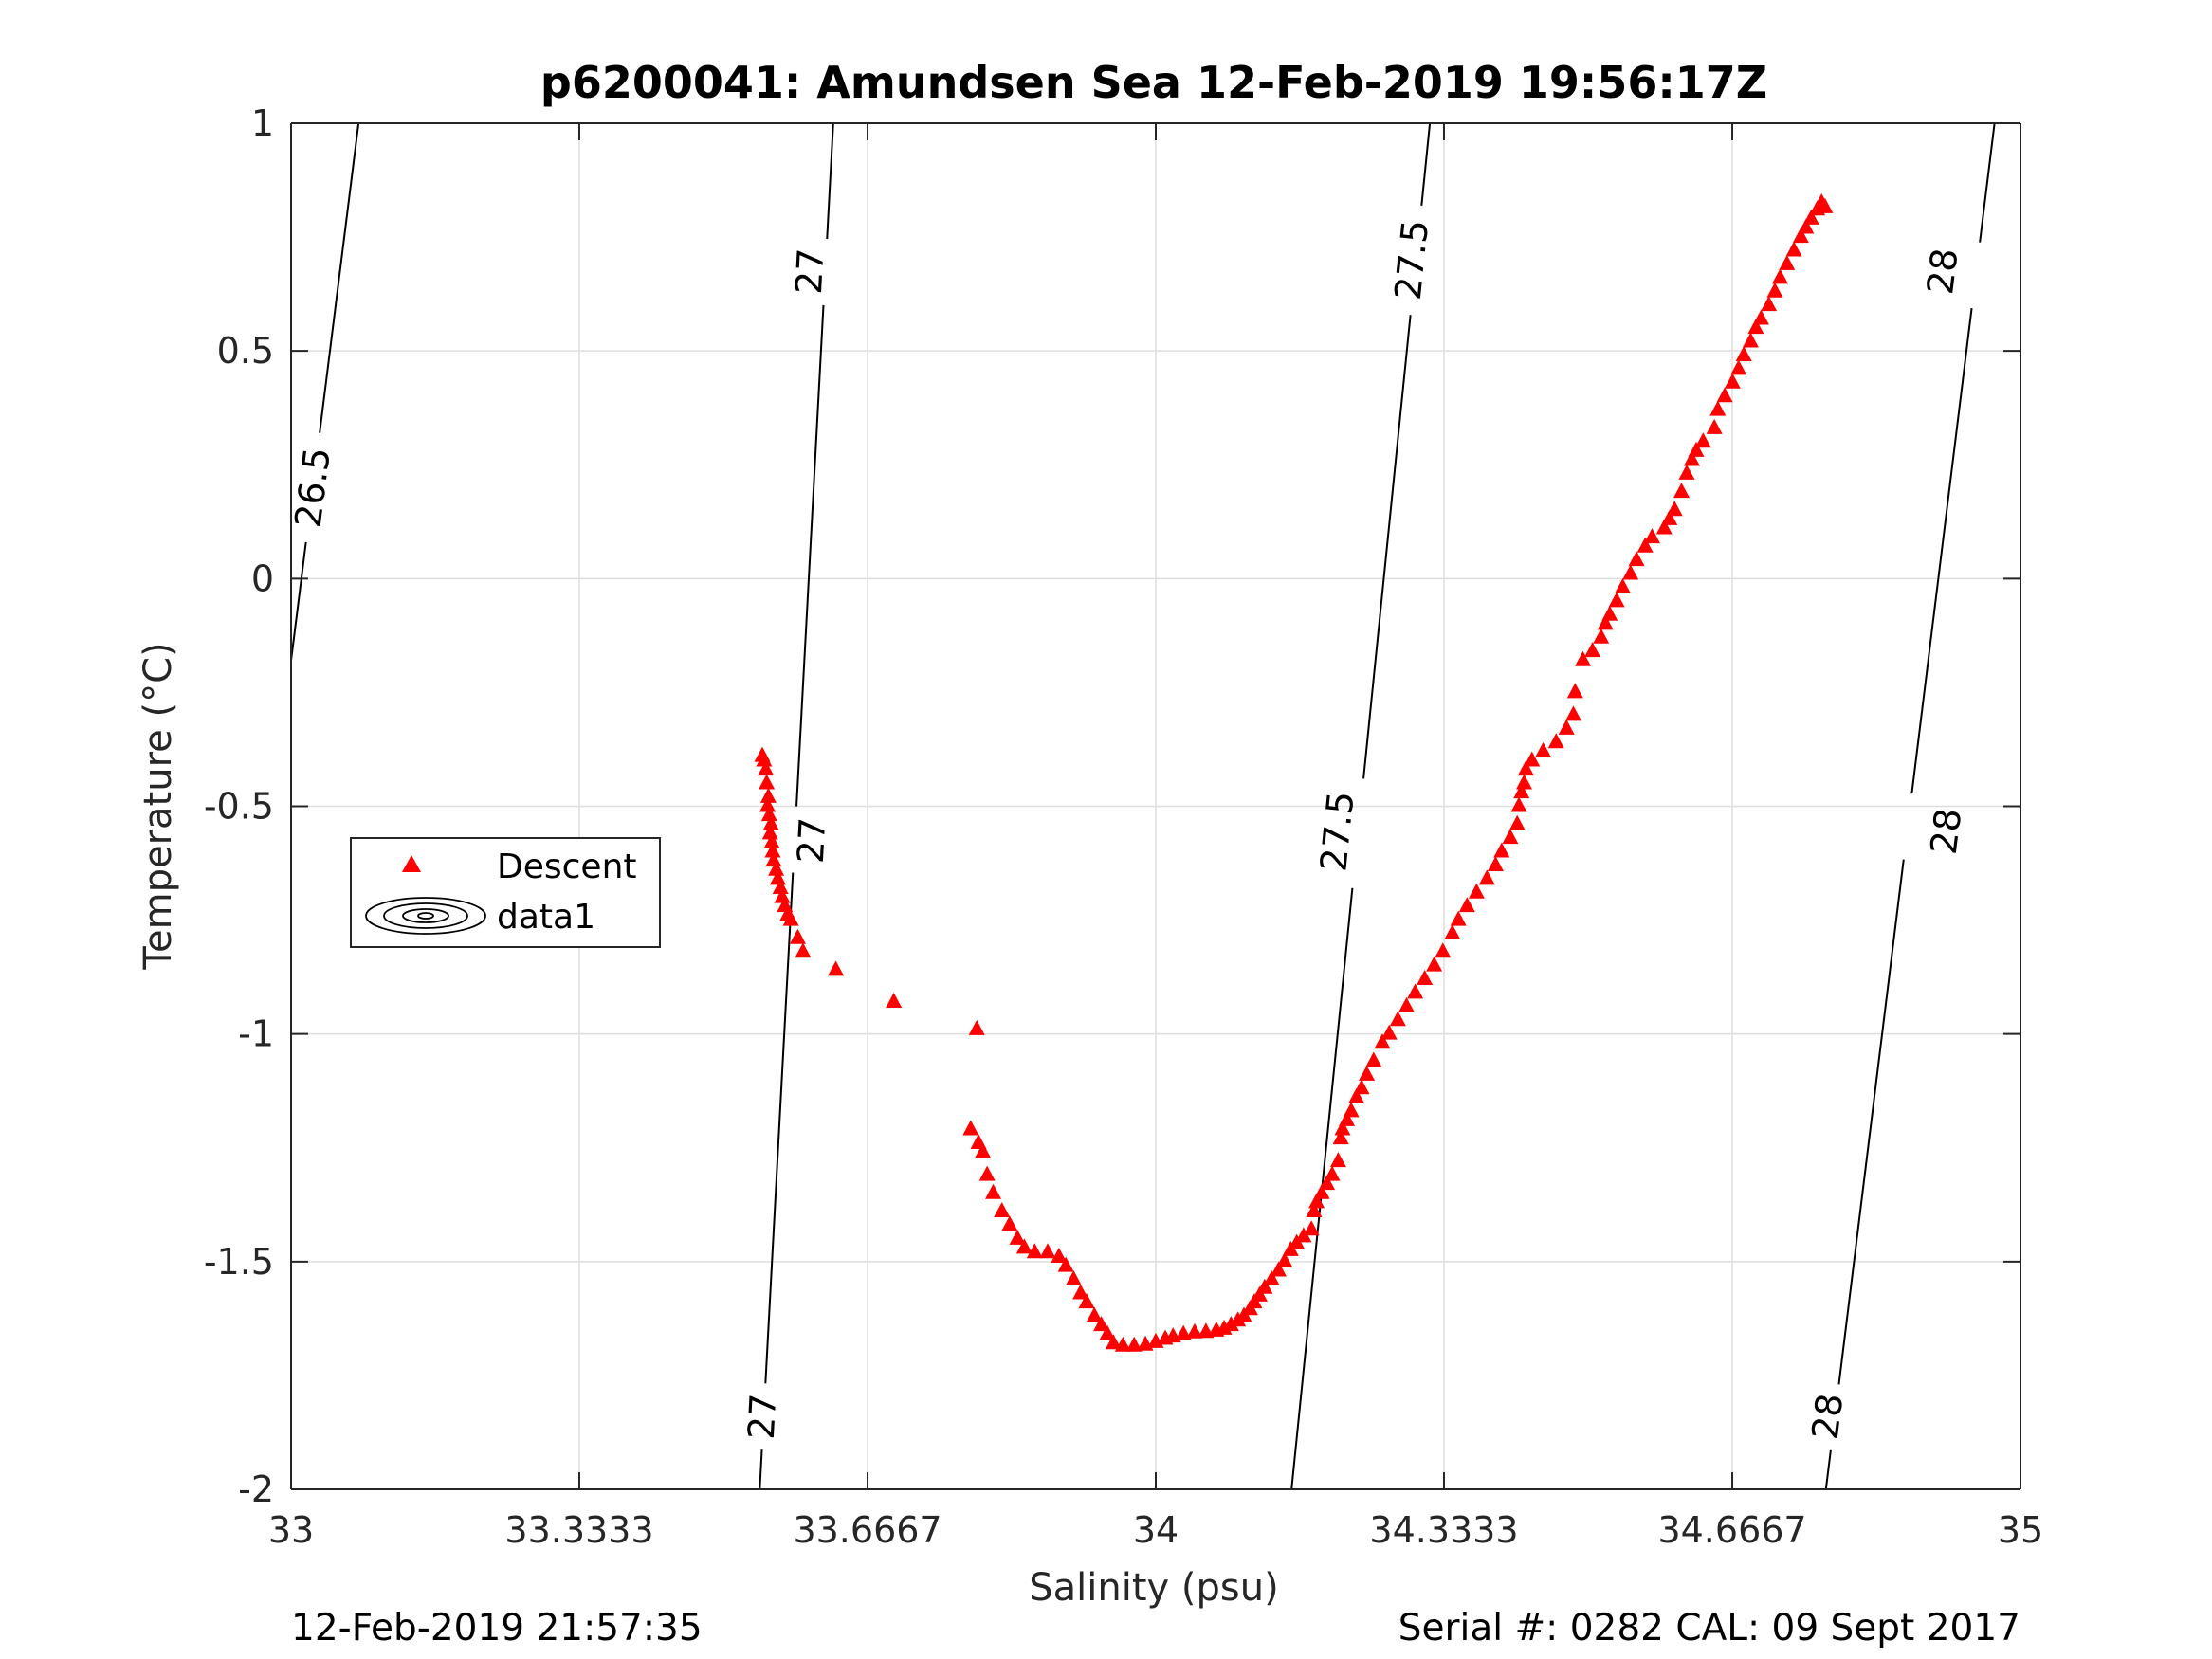  Describe the element at coordinates (1709, 1628) in the screenshot. I see `footer-serial-calibration: Serial #: 0282 CAL: 09 Sept 2017` at that location.